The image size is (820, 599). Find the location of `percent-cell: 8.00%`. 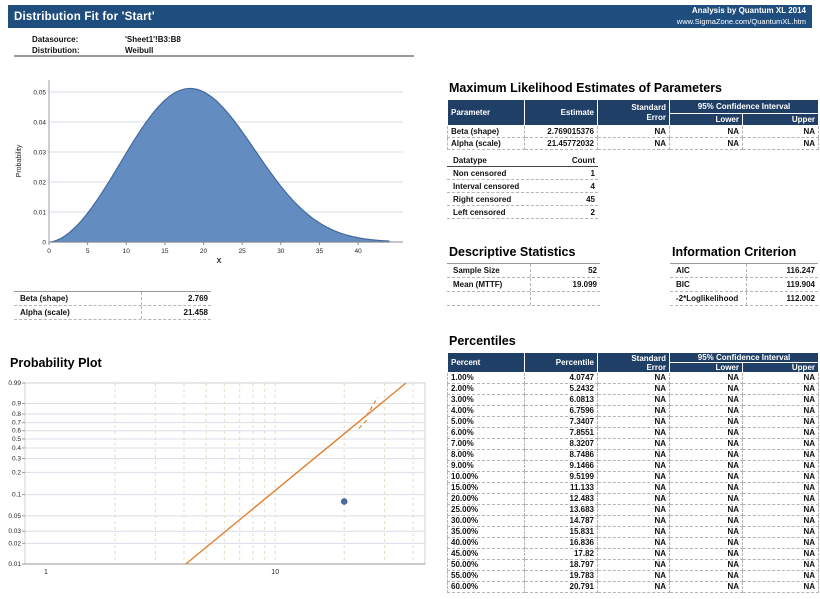

percent-cell: 8.00% is located at coordinates (486, 455).